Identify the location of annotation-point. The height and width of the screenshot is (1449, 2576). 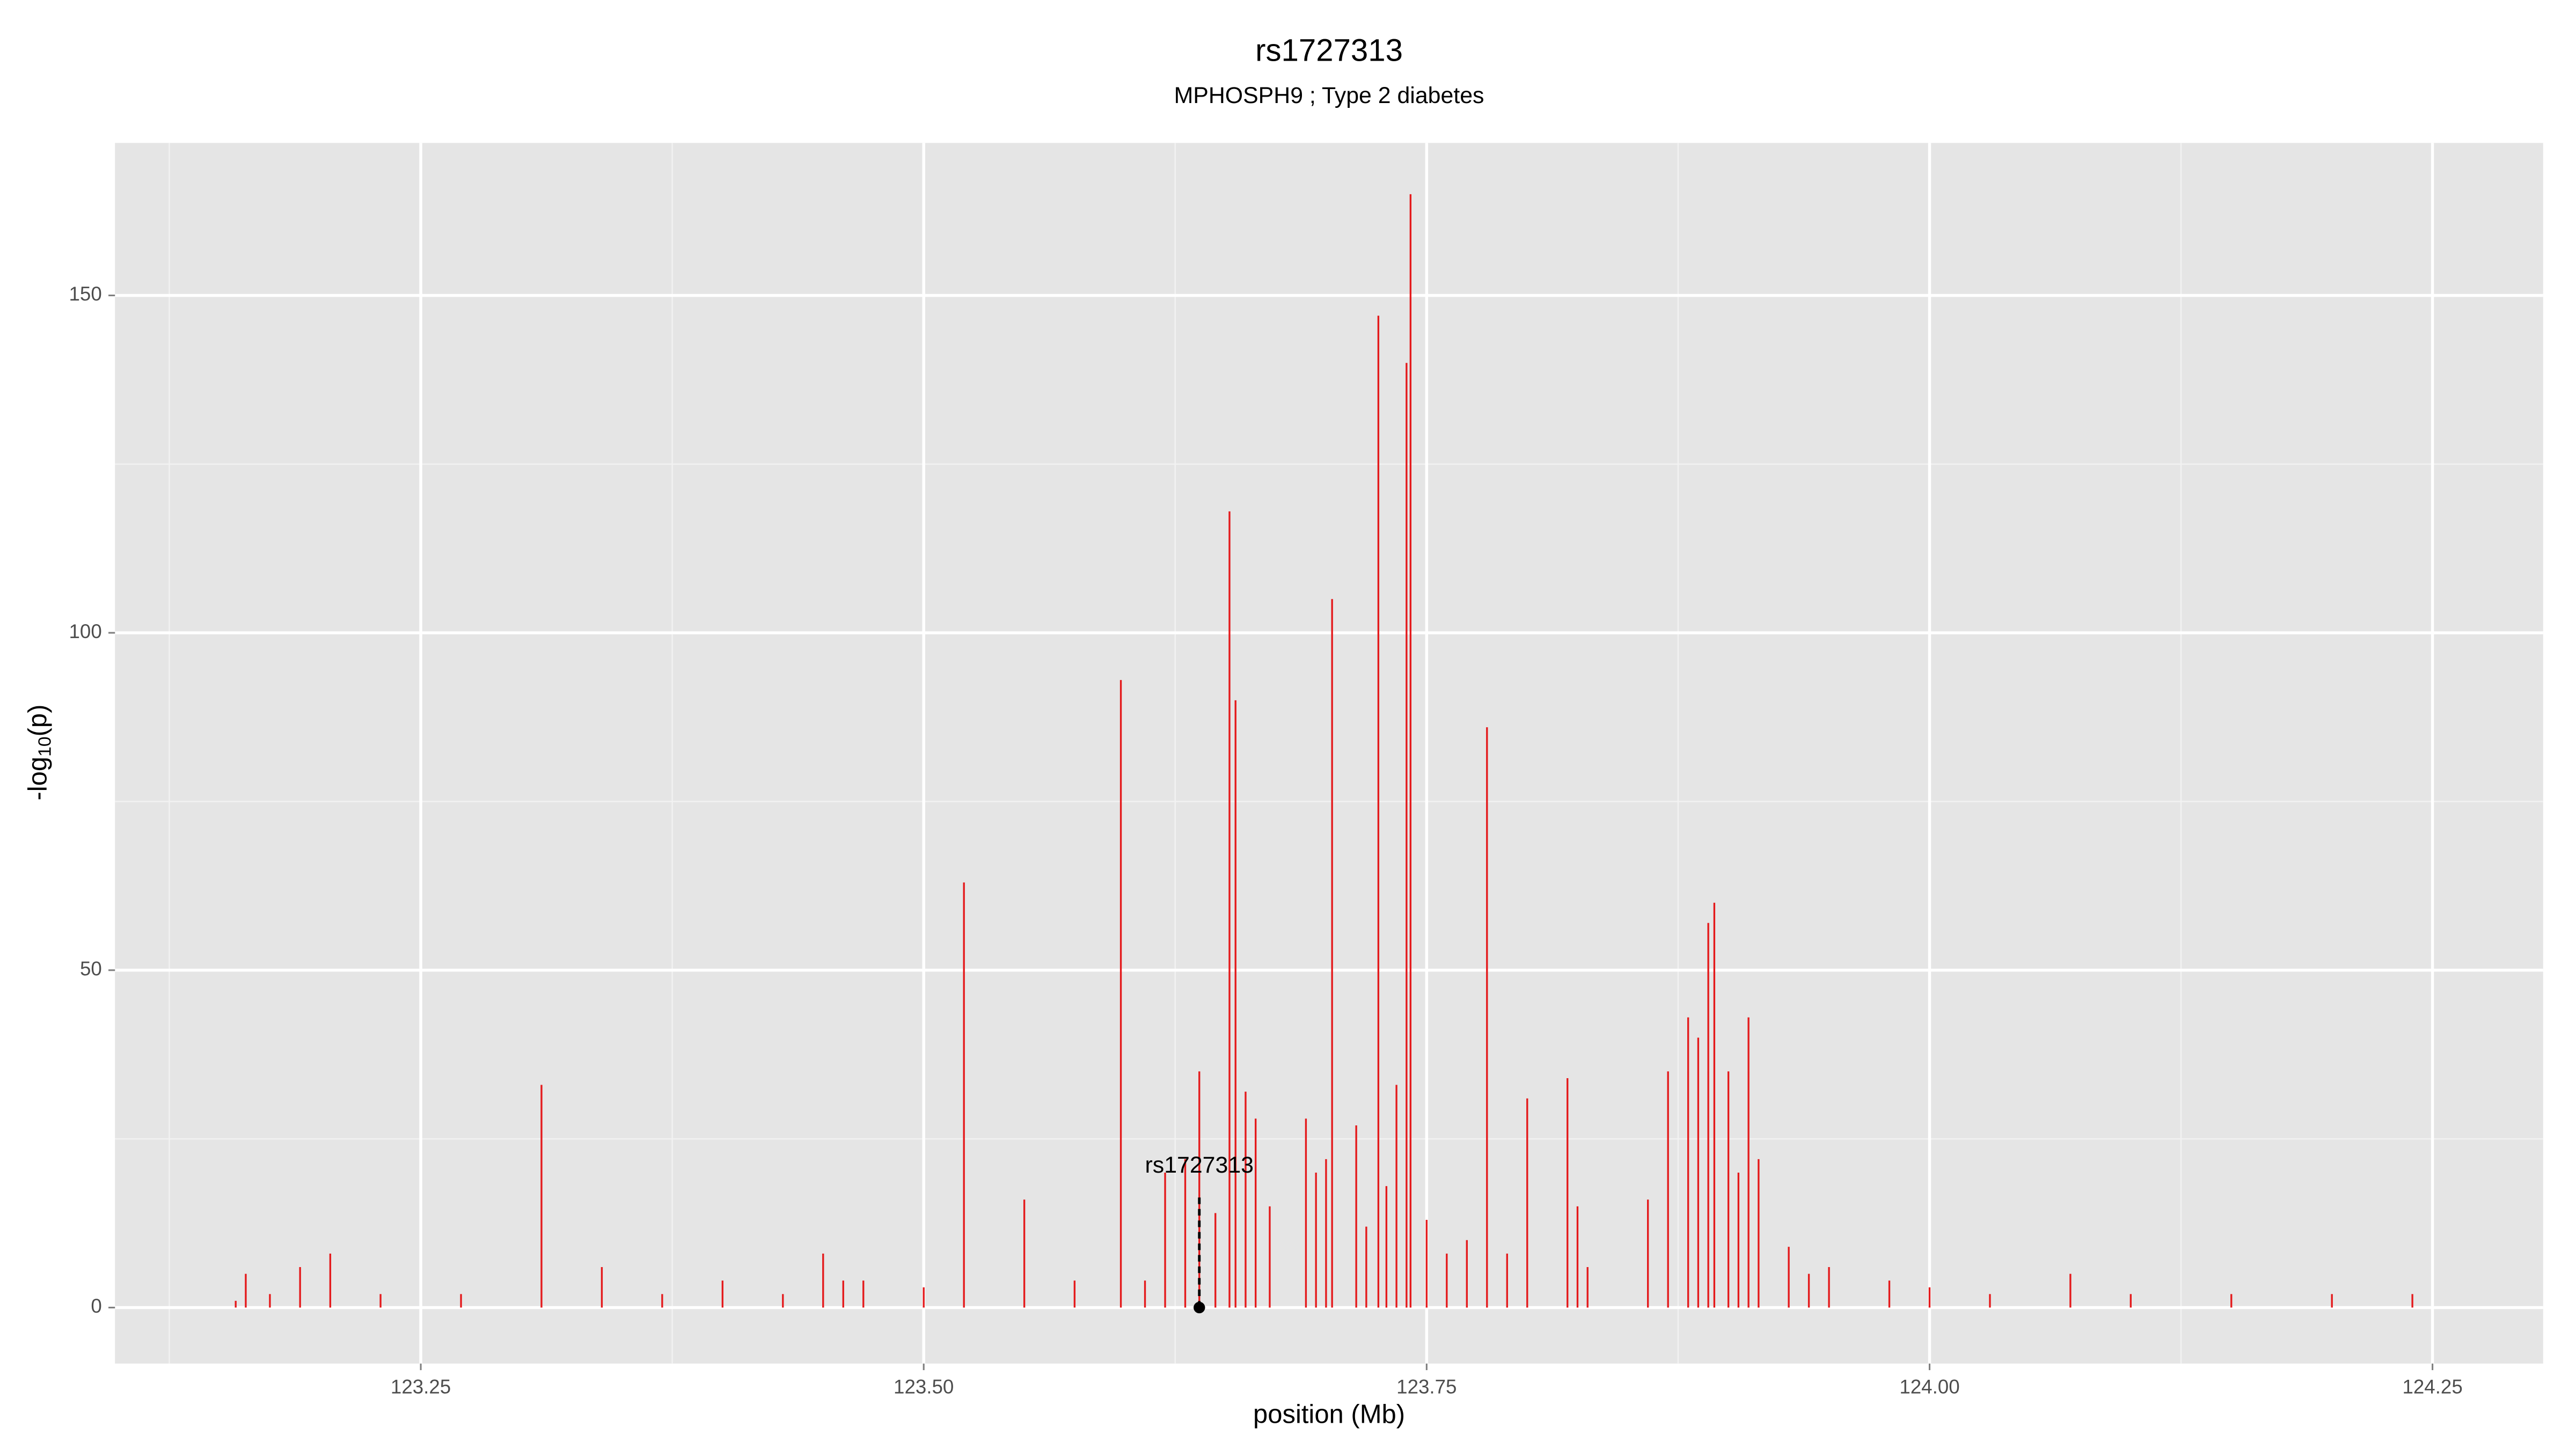
(1199, 1307).